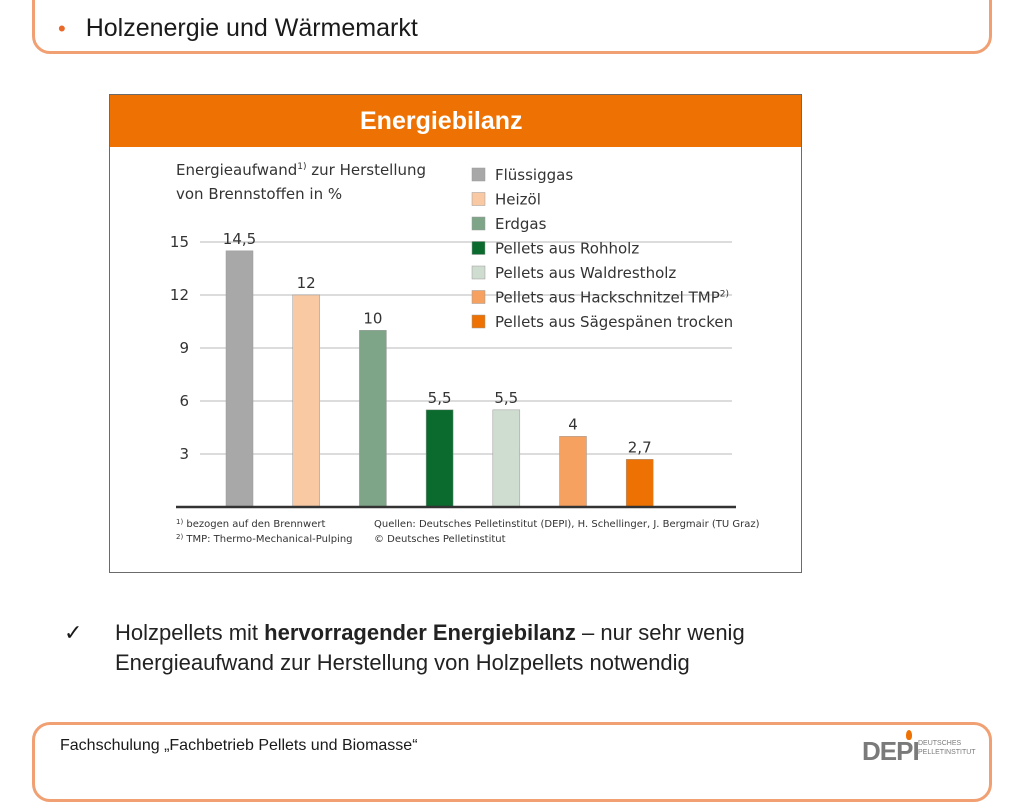 The width and height of the screenshot is (1024, 802). Describe the element at coordinates (179, 295) in the screenshot. I see `y-tick-label: 12` at that location.